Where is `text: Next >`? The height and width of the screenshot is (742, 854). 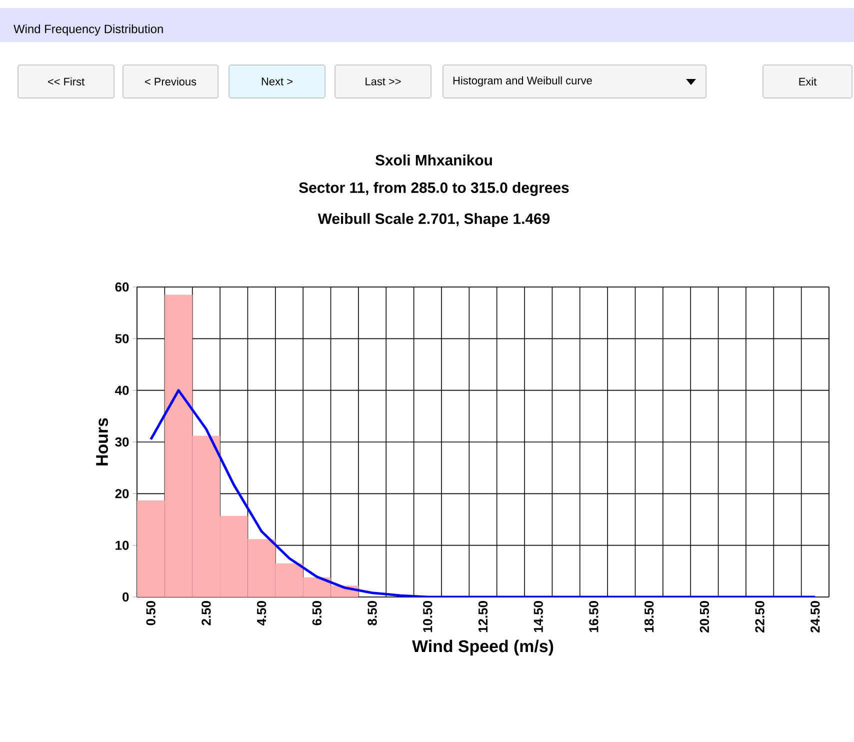
text: Next > is located at coordinates (277, 82).